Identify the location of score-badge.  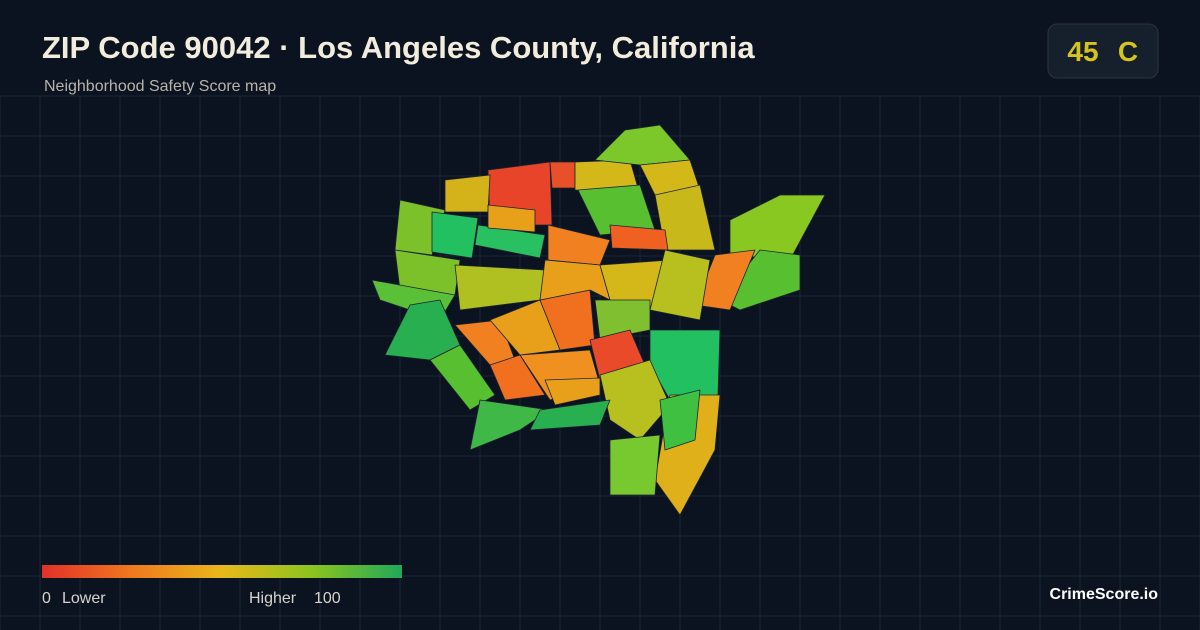
(1103, 51).